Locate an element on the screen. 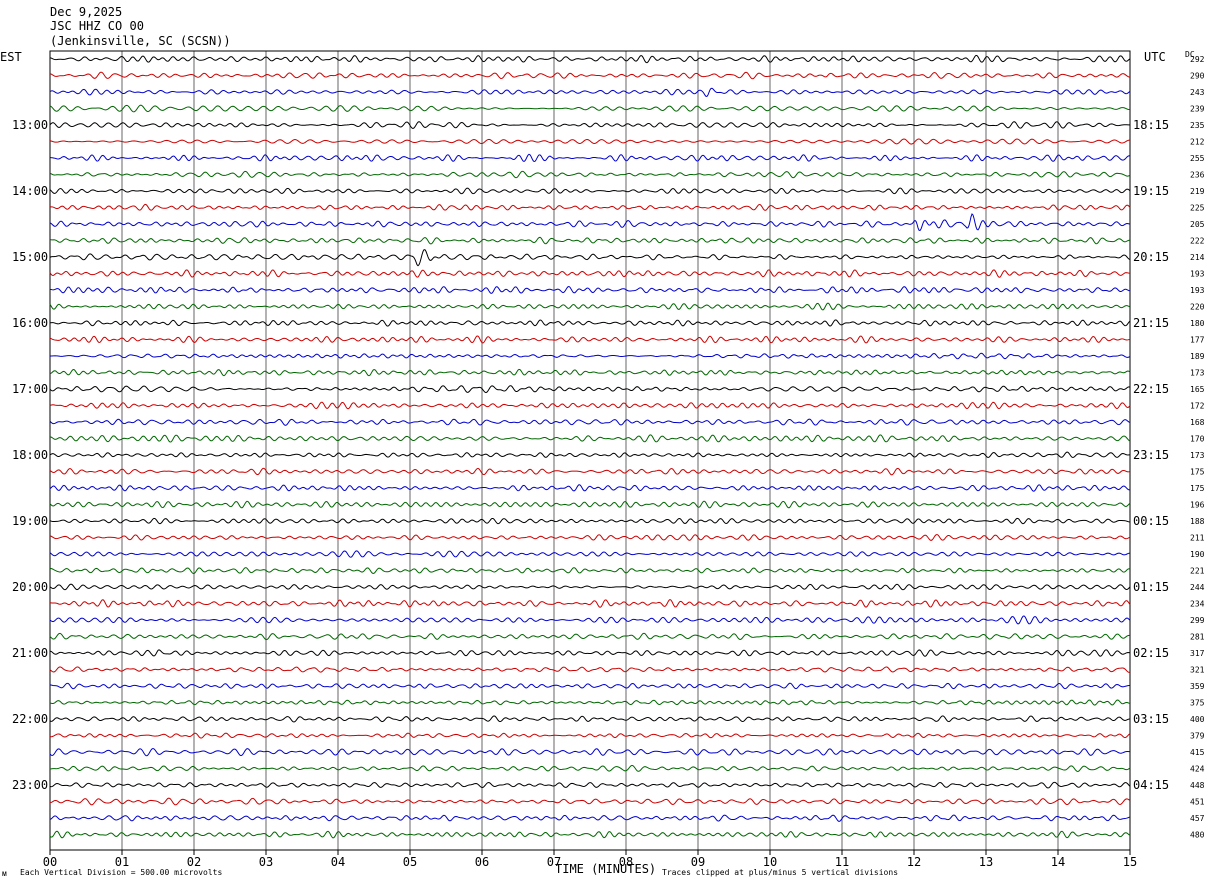  dc-value-label: 290 is located at coordinates (1197, 76).